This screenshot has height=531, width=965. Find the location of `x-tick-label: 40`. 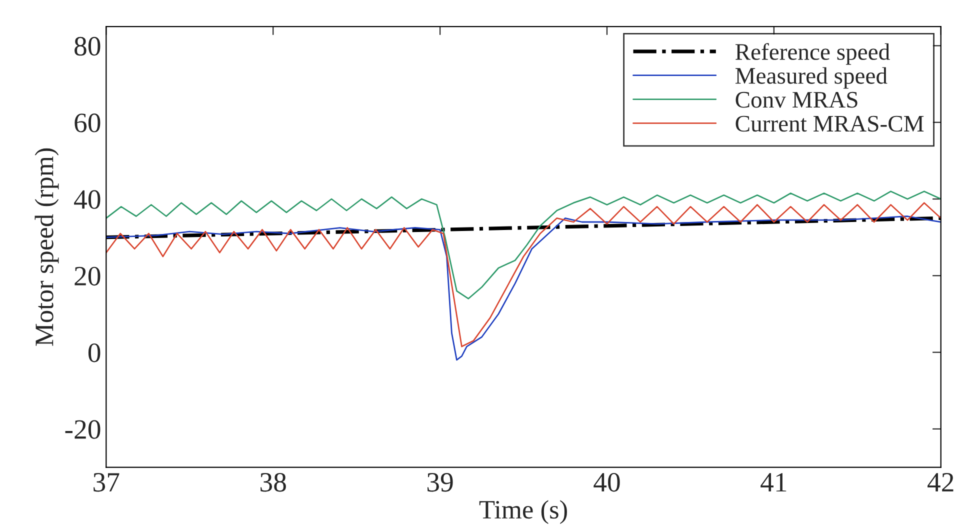

x-tick-label: 40 is located at coordinates (607, 482).